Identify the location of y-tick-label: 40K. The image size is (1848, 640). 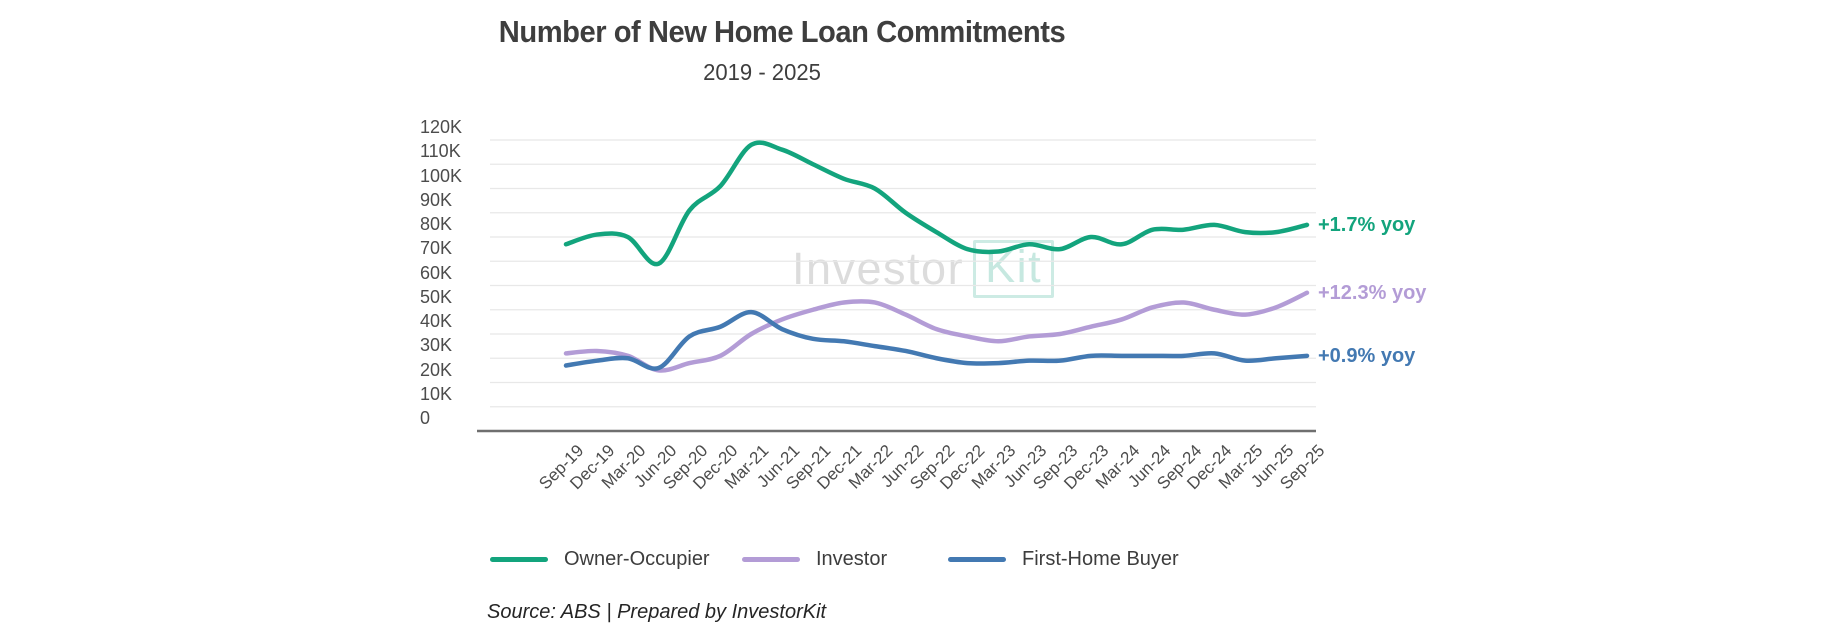
(436, 321).